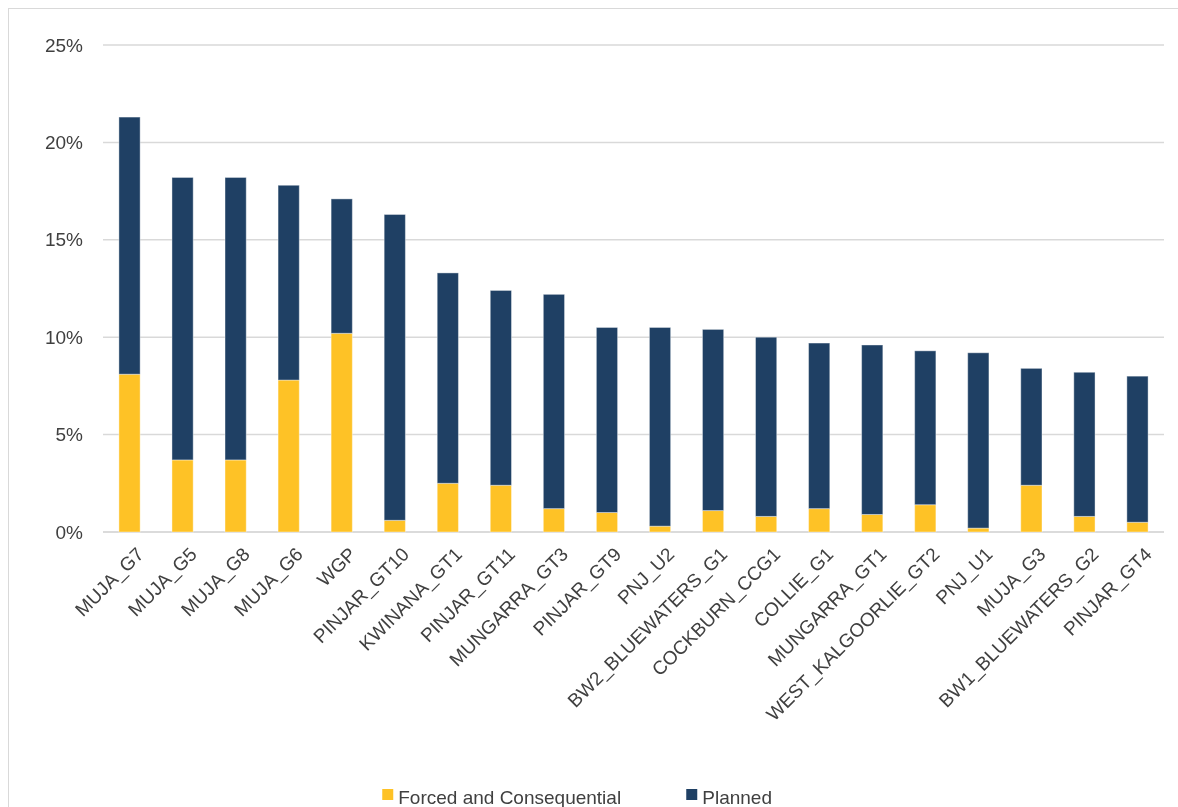 This screenshot has height=807, width=1178. I want to click on y-tick-label: 10%, so click(64, 337).